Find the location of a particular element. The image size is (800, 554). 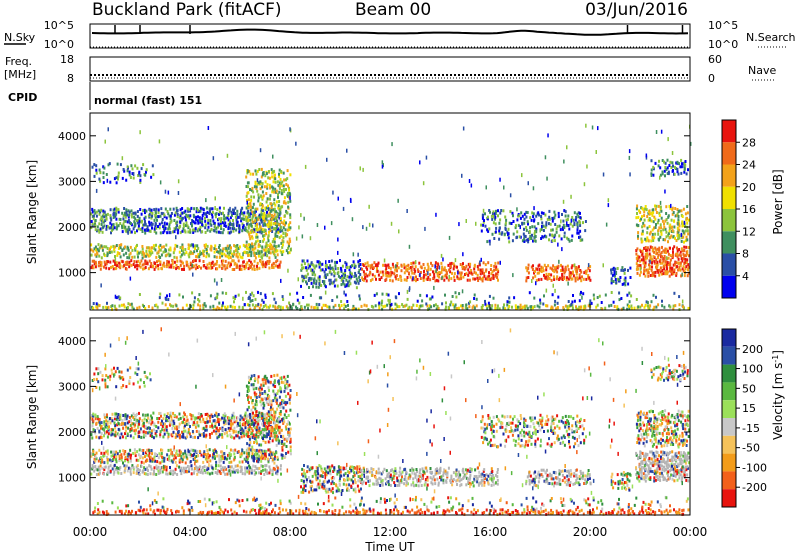

colorbar-swatch is located at coordinates (729, 220).